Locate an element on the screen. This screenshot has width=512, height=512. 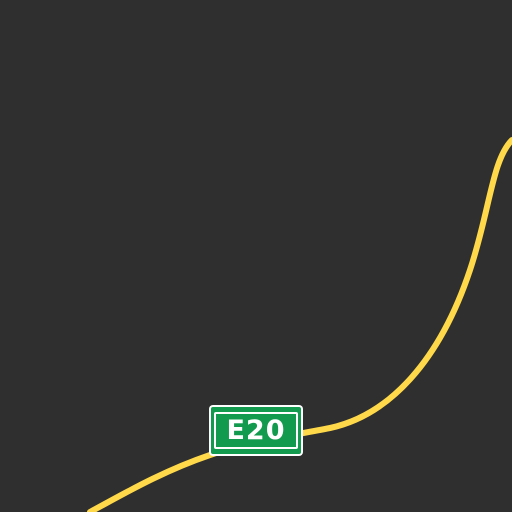
route-shield-label: E20 is located at coordinates (256, 430).